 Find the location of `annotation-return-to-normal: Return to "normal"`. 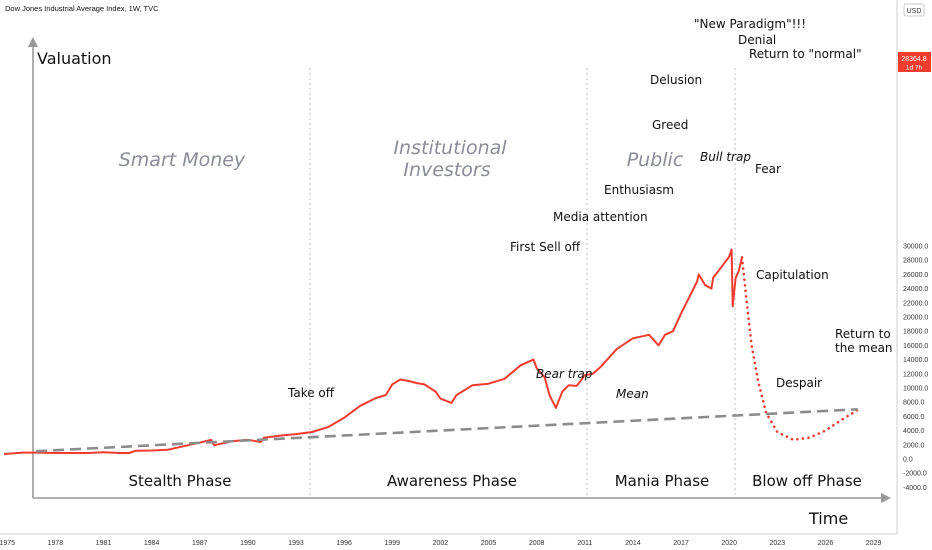

annotation-return-to-normal: Return to "normal" is located at coordinates (805, 54).